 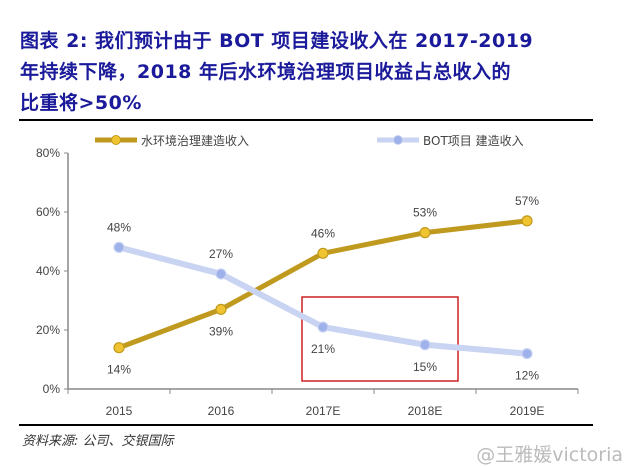 What do you see at coordinates (323, 349) in the screenshot?
I see `data-label: 21%` at bounding box center [323, 349].